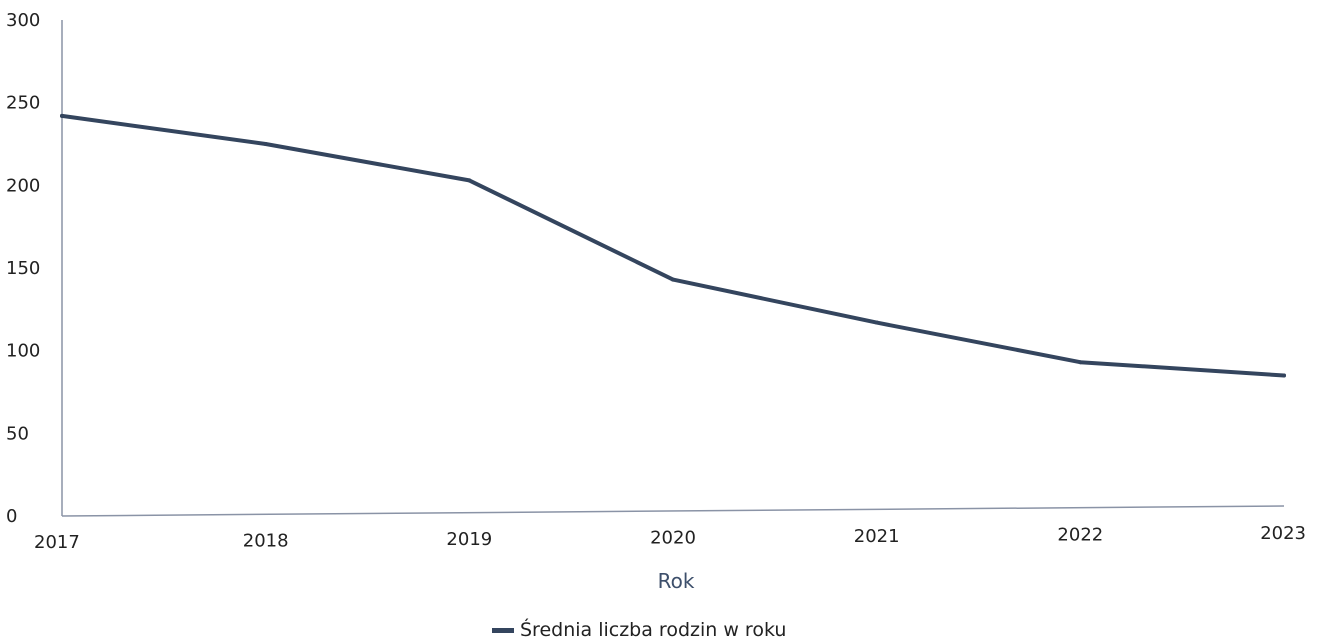  Describe the element at coordinates (11, 516) in the screenshot. I see `y-tick-label: 0` at that location.